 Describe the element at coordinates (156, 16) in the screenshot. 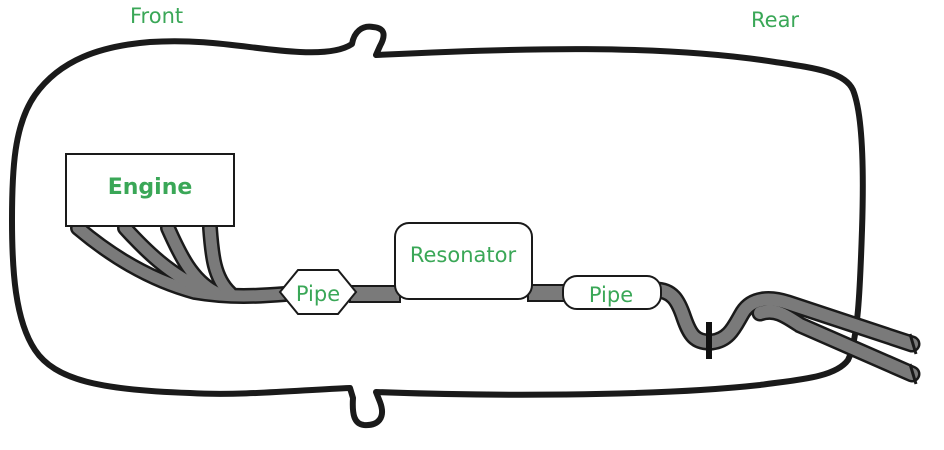

I see `front-label: Front` at that location.